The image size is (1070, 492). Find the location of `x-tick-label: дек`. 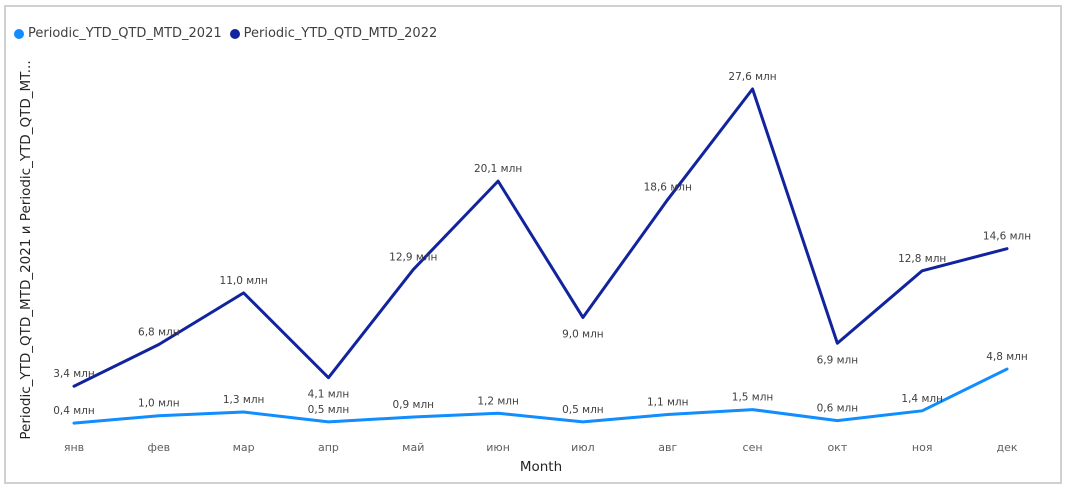

x-tick-label: дек is located at coordinates (1006, 447).